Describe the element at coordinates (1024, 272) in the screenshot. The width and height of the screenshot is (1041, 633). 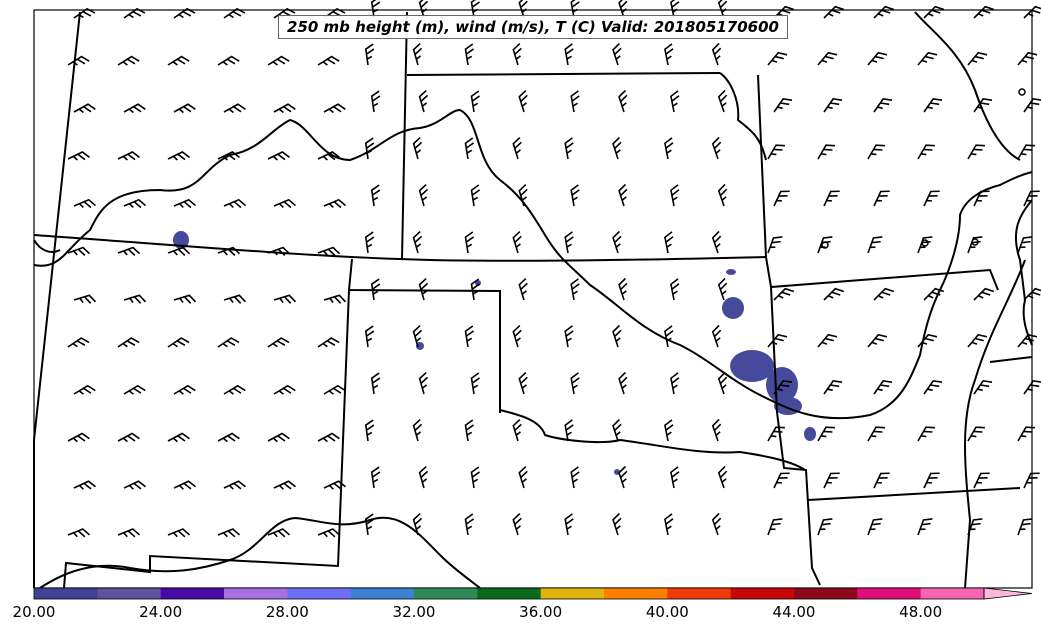
I see `border-east-river` at that location.